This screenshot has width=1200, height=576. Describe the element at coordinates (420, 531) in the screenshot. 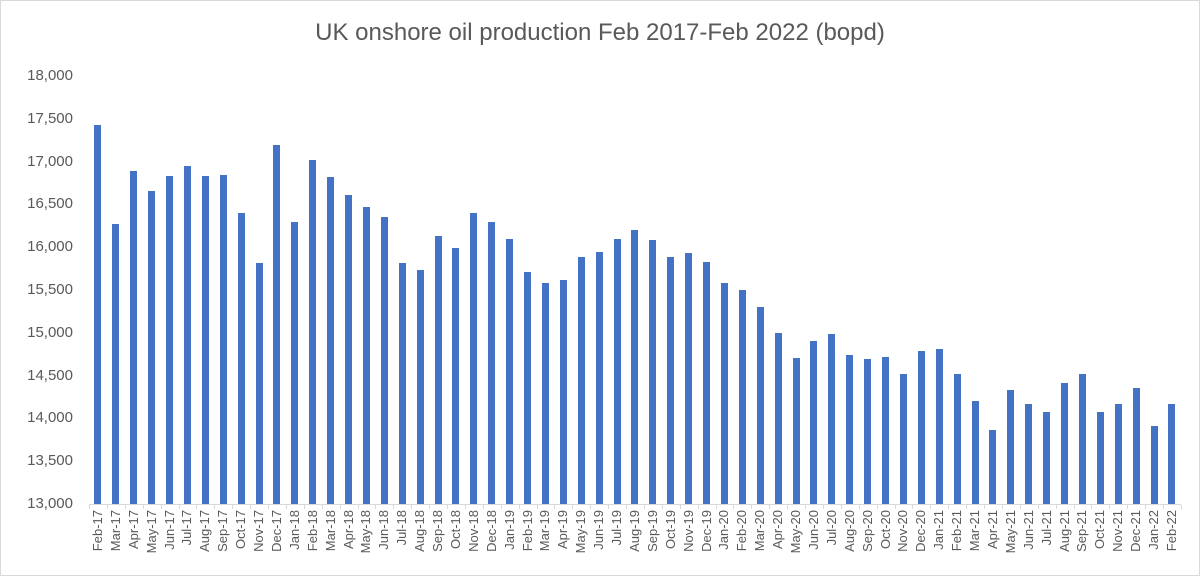

I see `x-axis-label: Aug-18` at that location.